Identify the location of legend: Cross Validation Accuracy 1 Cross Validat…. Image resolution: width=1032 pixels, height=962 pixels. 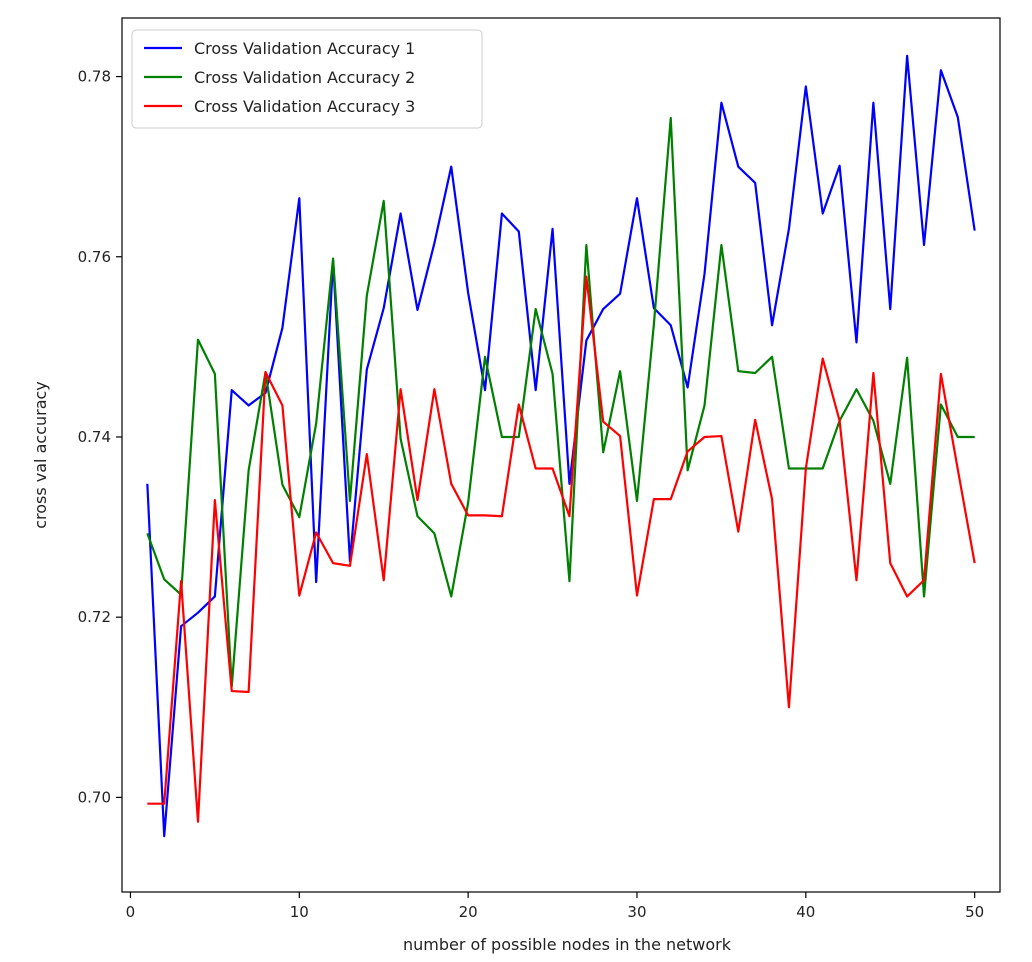
(307, 79).